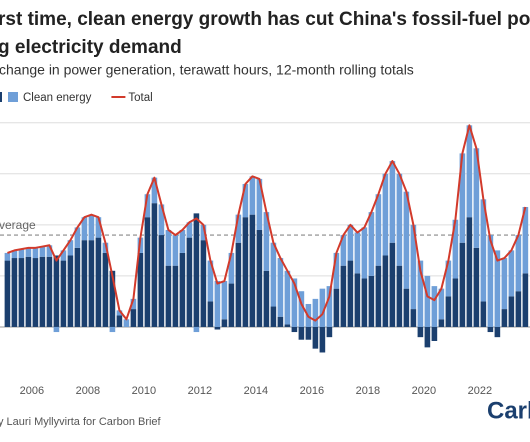  I want to click on footer: y Lauri Myllyvirta for Carbon Brief, so click(81, 422).